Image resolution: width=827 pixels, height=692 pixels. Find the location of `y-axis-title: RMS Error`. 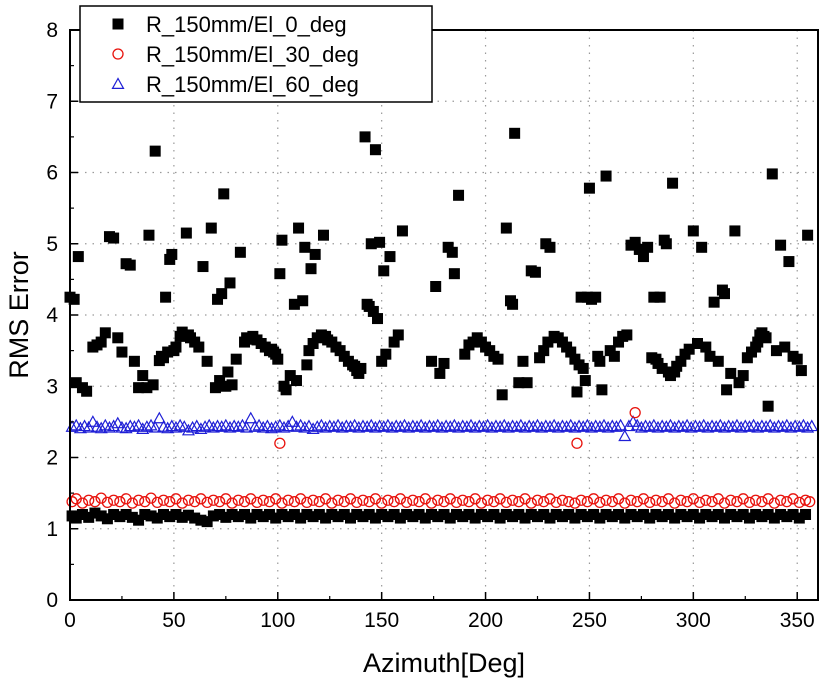

y-axis-title: RMS Error is located at coordinates (19, 315).